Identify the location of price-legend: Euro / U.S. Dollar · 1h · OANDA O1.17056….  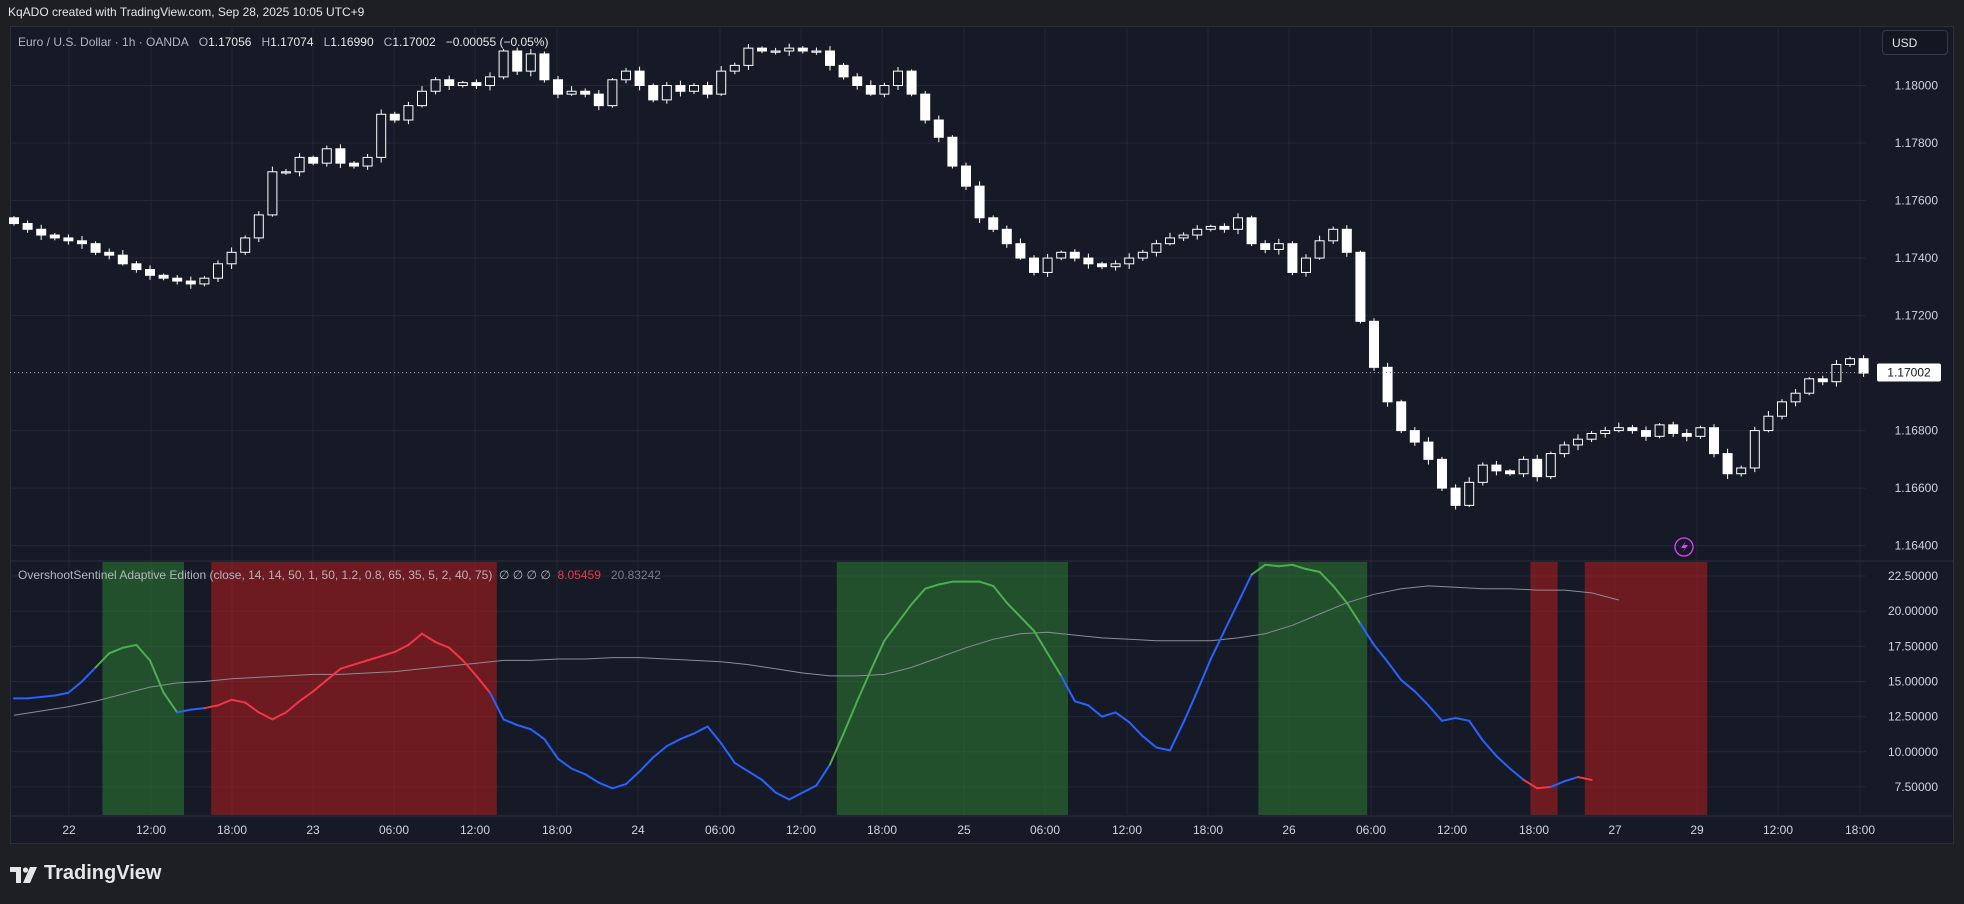
(283, 42).